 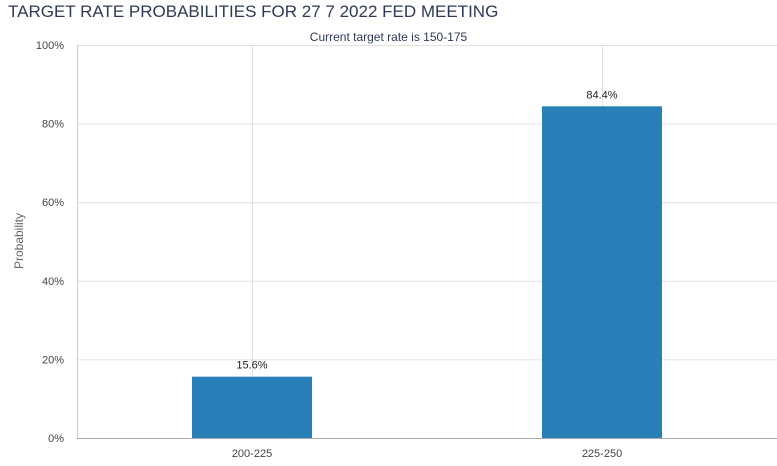 I want to click on y-tick-label: 60%, so click(x=53, y=203).